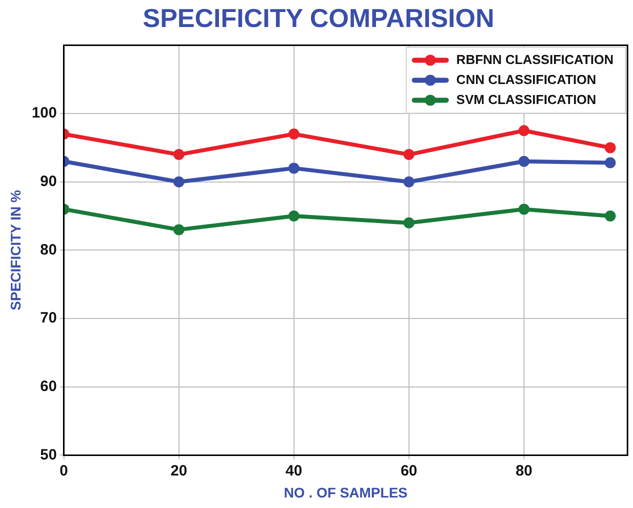 The width and height of the screenshot is (633, 508). I want to click on y-tick-label: 100, so click(44, 113).